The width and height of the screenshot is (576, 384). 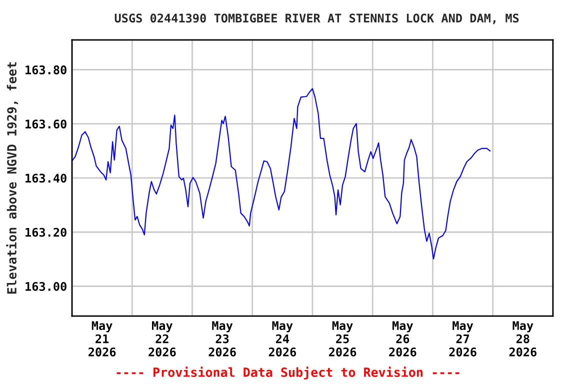 I want to click on x-tick-label: May 28 2026, so click(x=522, y=338).